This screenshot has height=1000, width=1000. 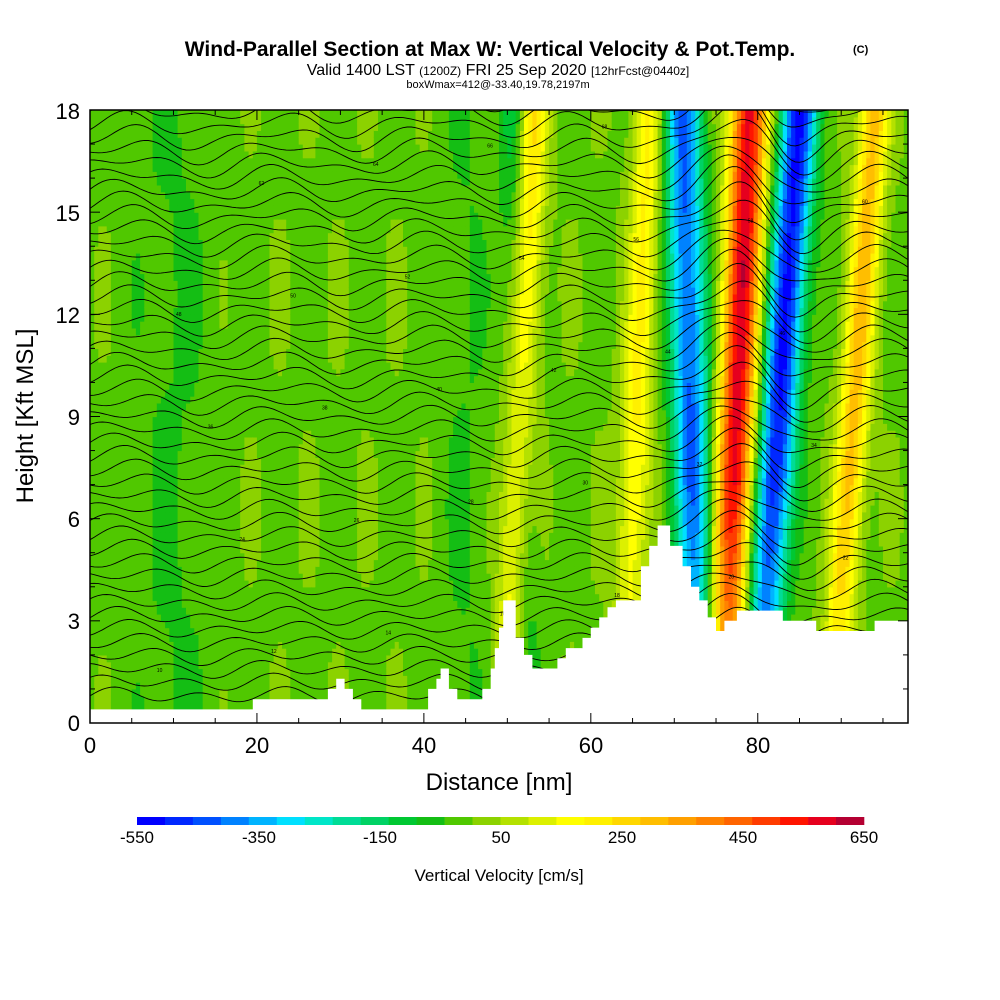 I want to click on chart-subtitle-box: boxWmax=412@-33.40,19.78,2197m, so click(x=497, y=85).